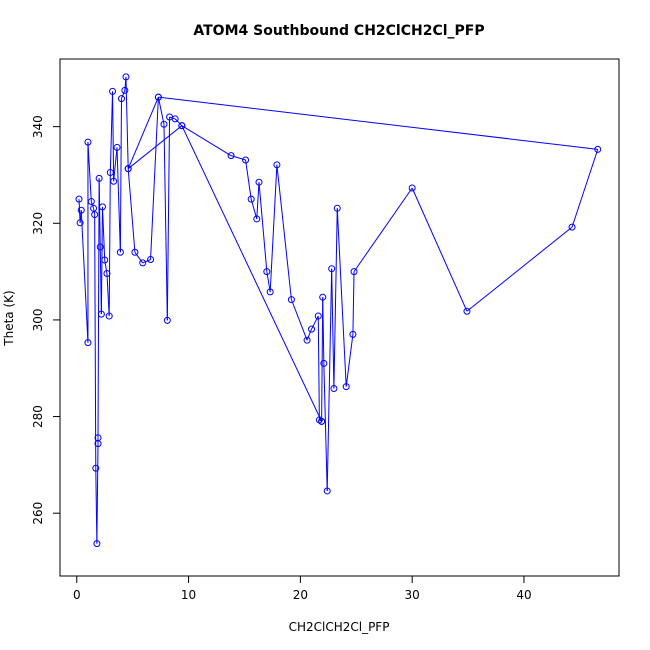 Image resolution: width=650 pixels, height=650 pixels. I want to click on x-tick-label: 40, so click(523, 595).